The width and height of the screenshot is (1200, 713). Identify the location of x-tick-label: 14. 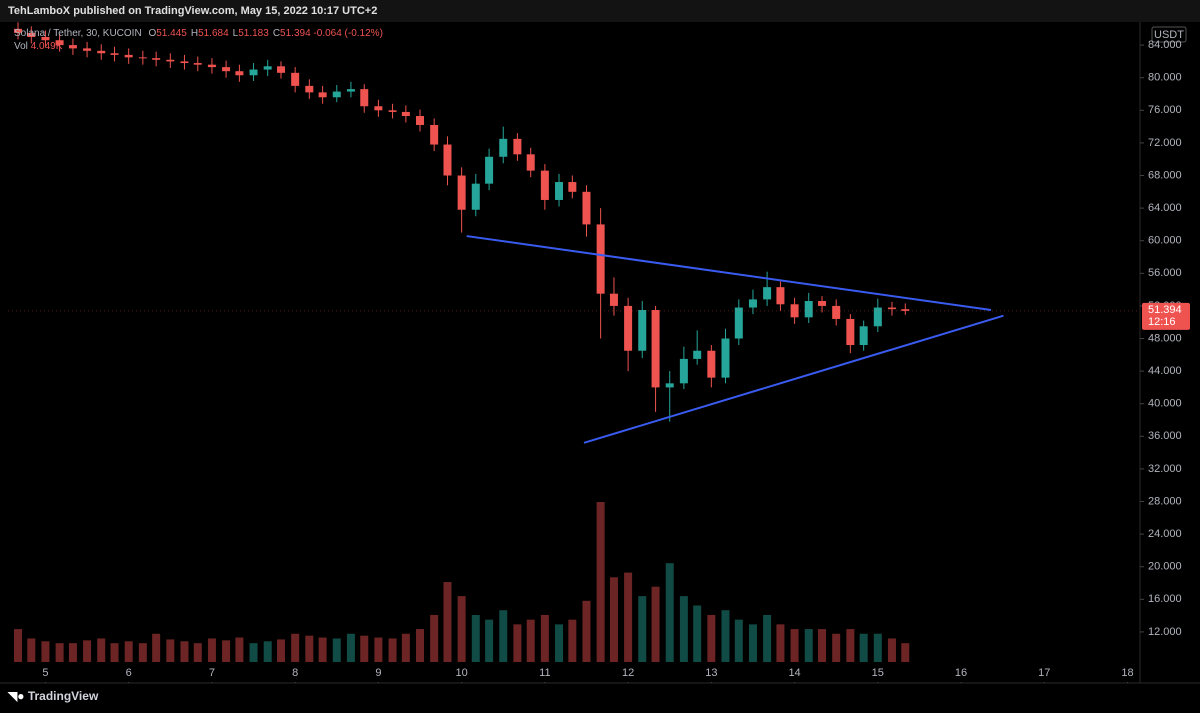
(794, 673).